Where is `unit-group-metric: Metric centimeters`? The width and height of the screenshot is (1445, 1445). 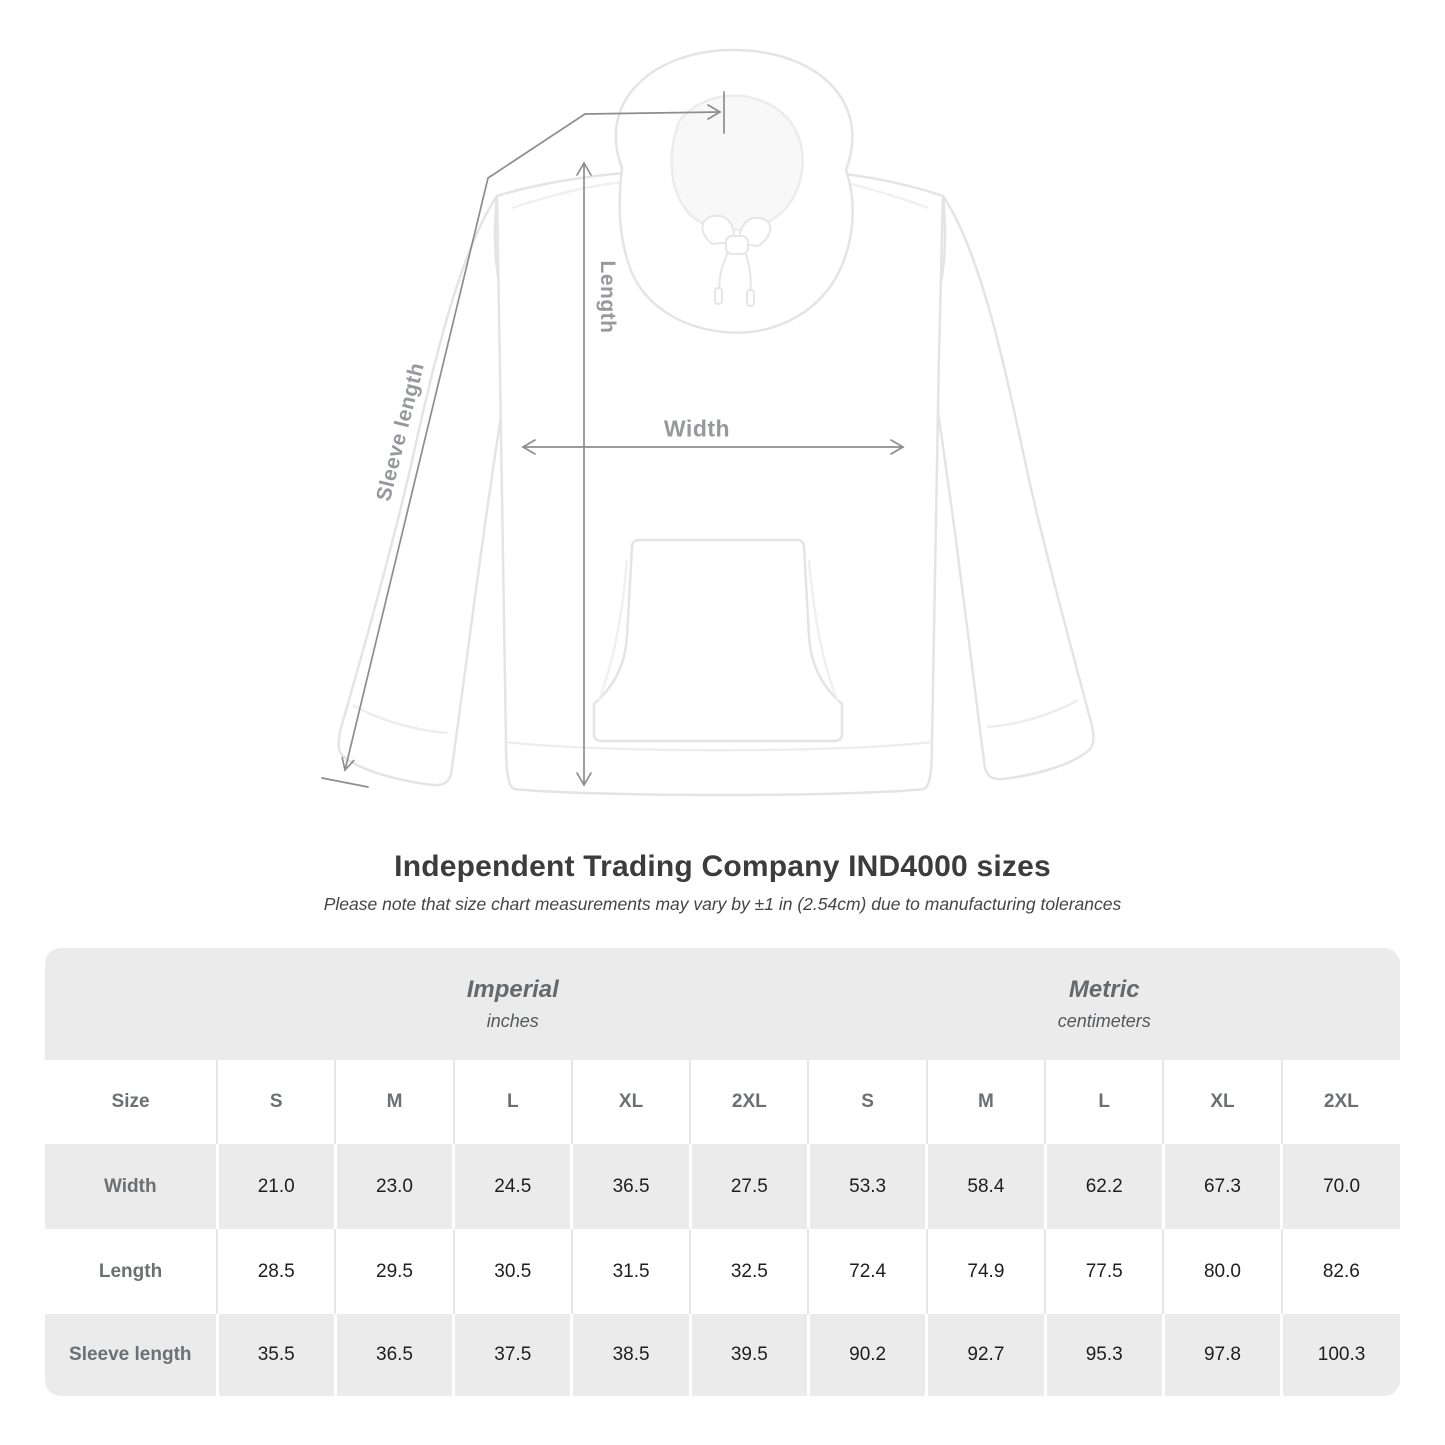 unit-group-metric: Metric centimeters is located at coordinates (1104, 1004).